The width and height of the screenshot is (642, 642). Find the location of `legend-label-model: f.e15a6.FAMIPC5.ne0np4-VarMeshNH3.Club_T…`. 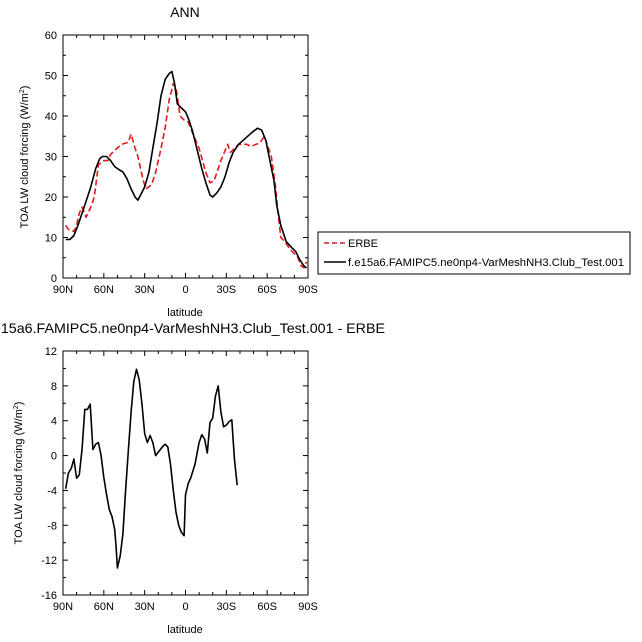

legend-label-model: f.e15a6.FAMIPC5.ne0np4-VarMeshNH3.Club_T… is located at coordinates (486, 263).